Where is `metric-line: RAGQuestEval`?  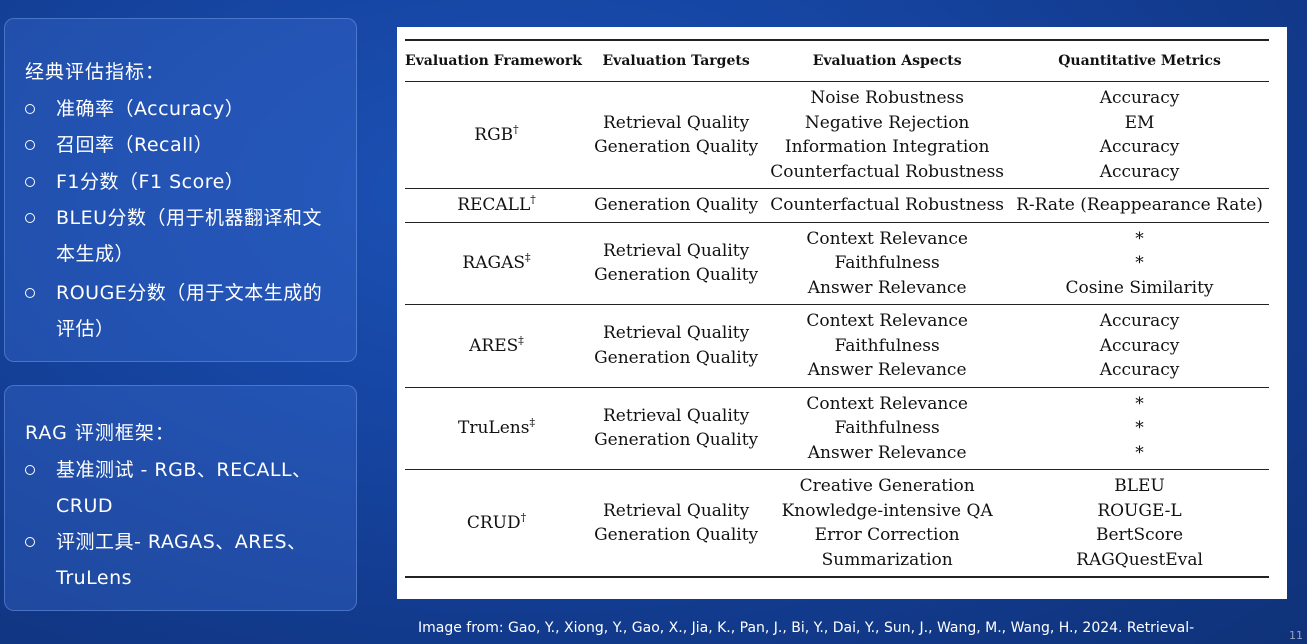
metric-line: RAGQuestEval is located at coordinates (1139, 559).